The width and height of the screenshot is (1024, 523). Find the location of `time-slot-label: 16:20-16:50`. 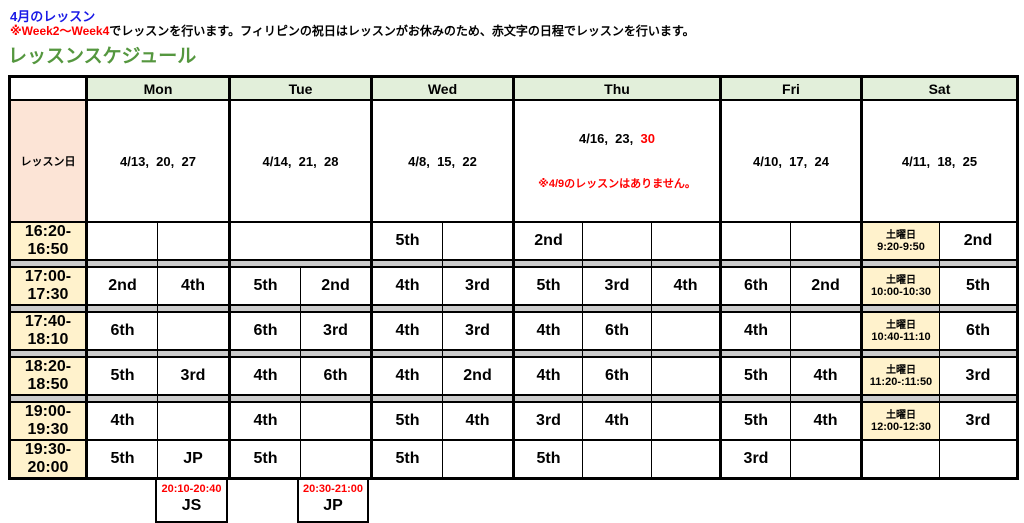

time-slot-label: 16:20-16:50 is located at coordinates (47, 241).